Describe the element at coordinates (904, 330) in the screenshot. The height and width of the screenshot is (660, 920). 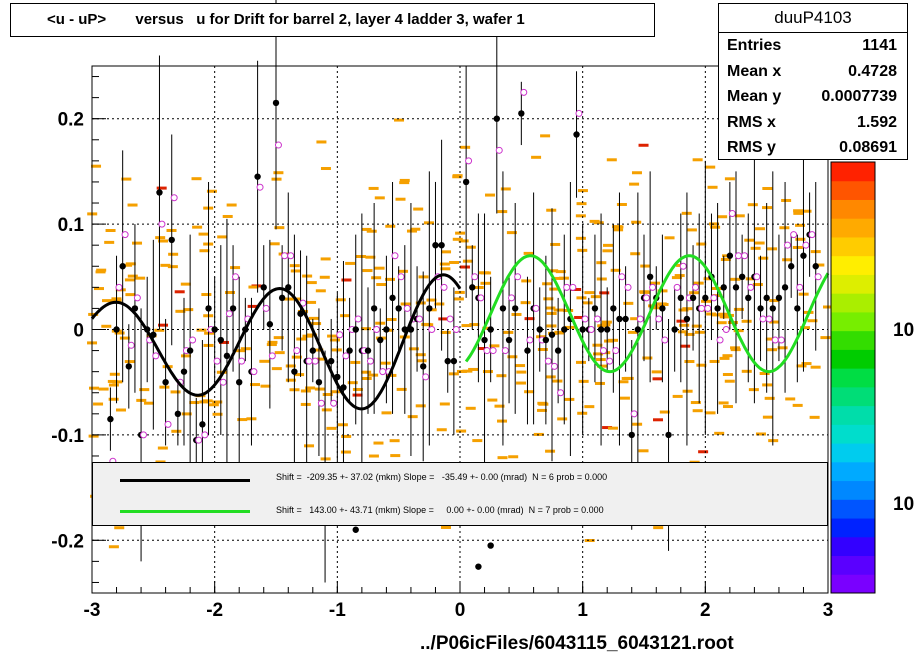
I see `z-axis-label: 10` at that location.